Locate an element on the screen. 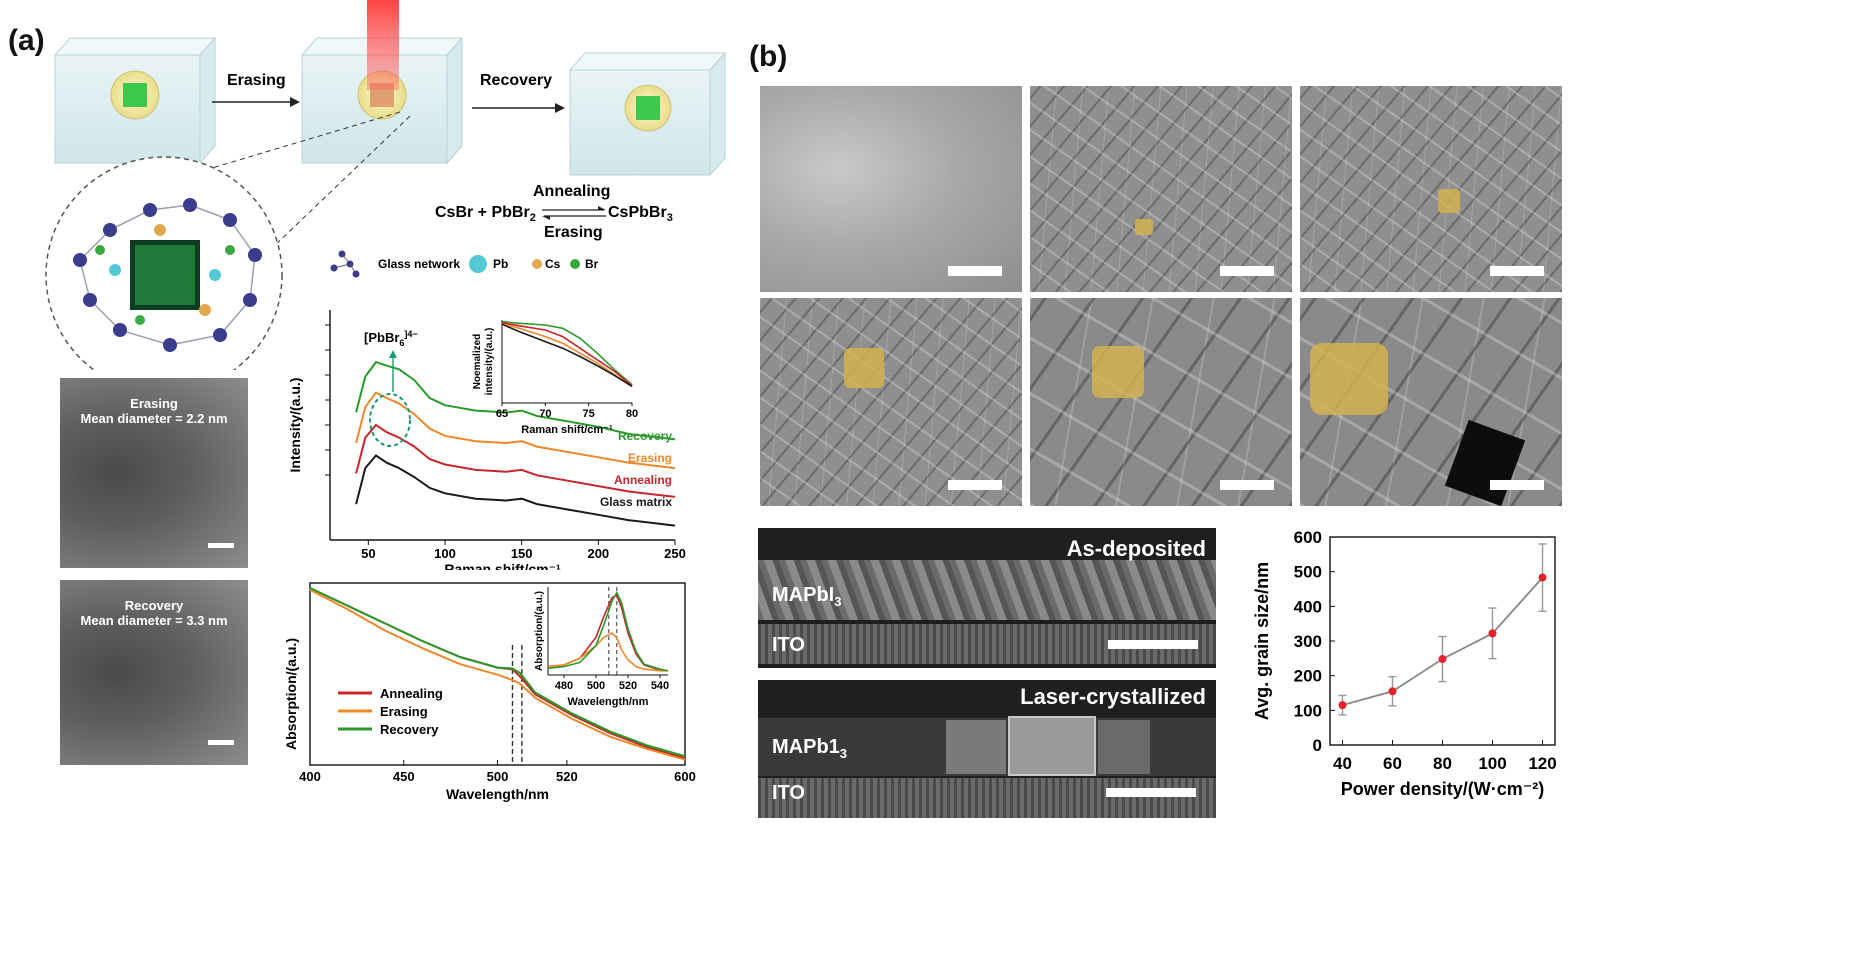 The width and height of the screenshot is (1850, 962). series-line-recovery is located at coordinates (515, 400).